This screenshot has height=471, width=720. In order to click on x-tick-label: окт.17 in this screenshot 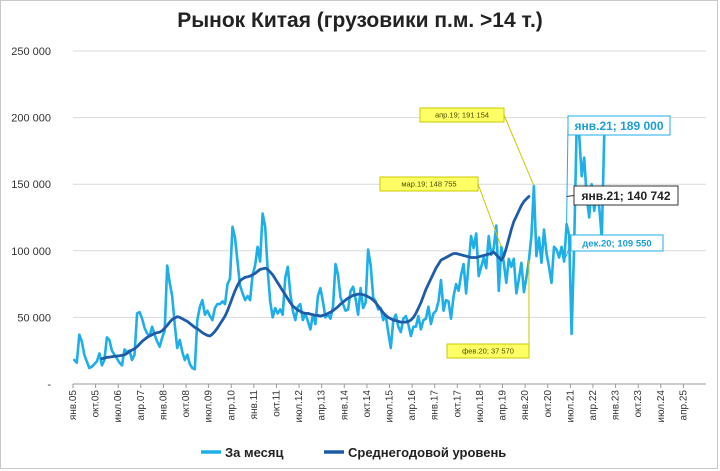, I will do `click(457, 404)`.